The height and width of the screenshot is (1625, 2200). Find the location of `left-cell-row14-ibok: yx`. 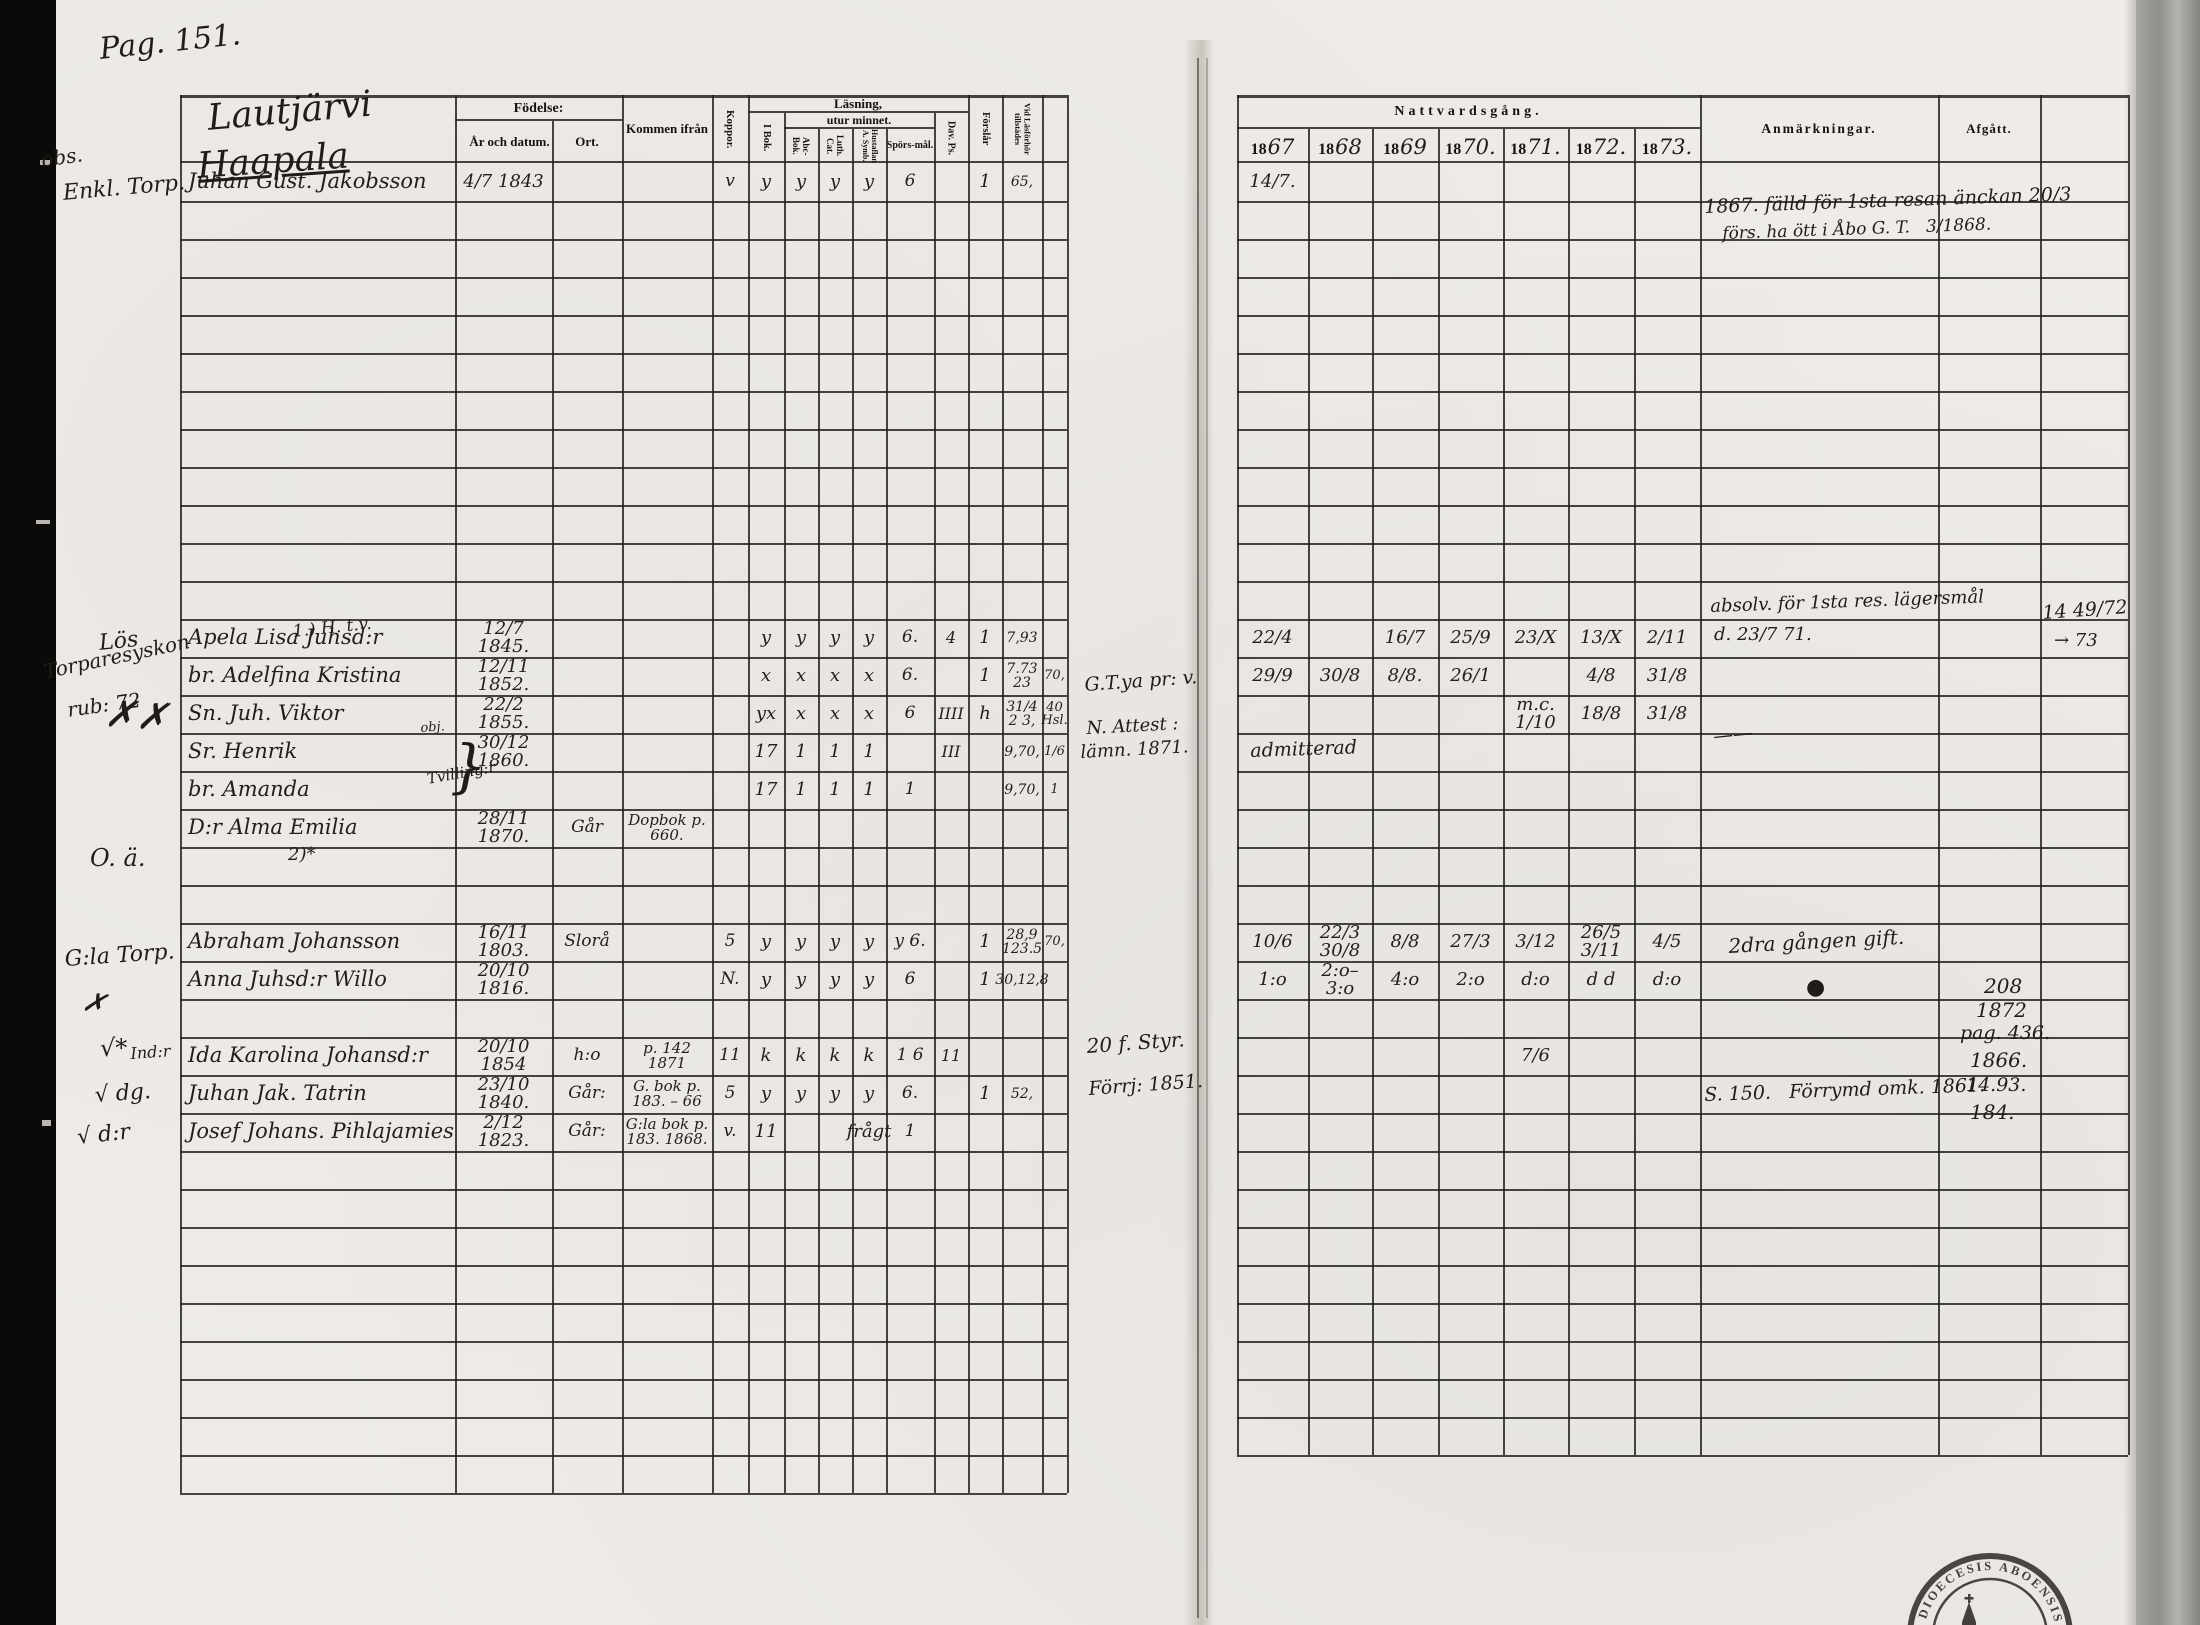

left-cell-row14-ibok: yx is located at coordinates (766, 713).